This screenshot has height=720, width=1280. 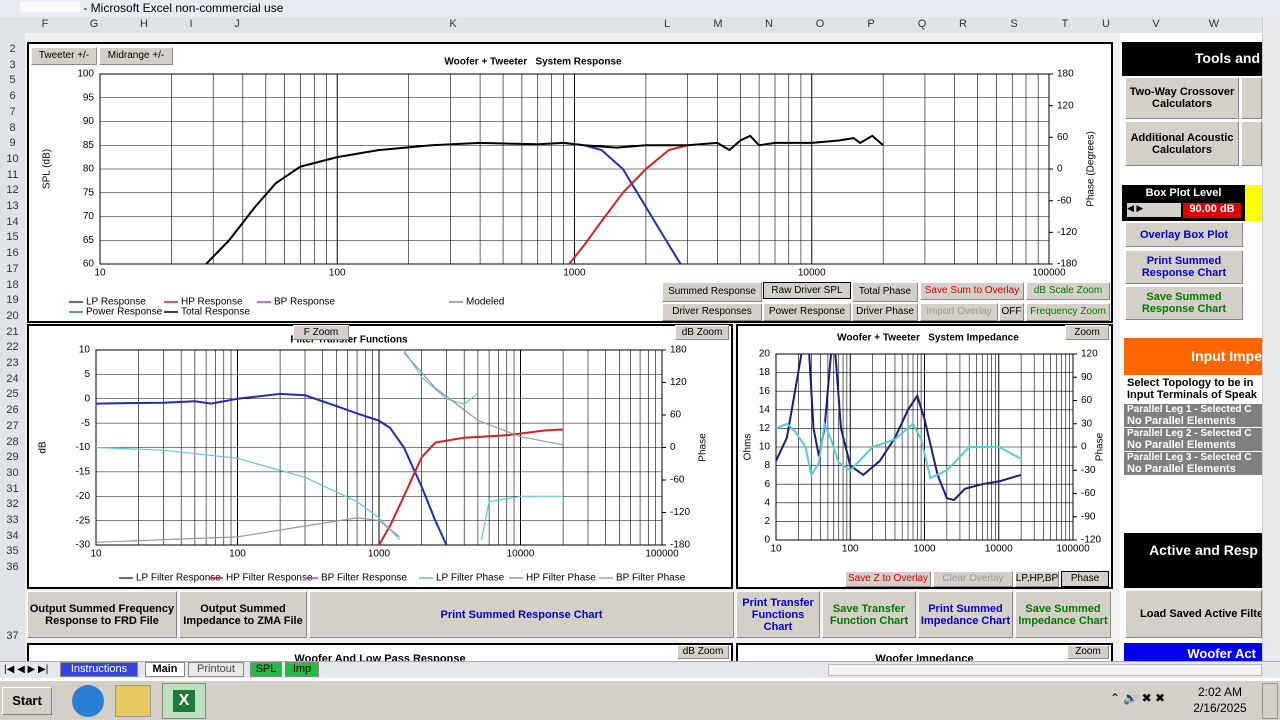 I want to click on row-label: 12, so click(x=12, y=190).